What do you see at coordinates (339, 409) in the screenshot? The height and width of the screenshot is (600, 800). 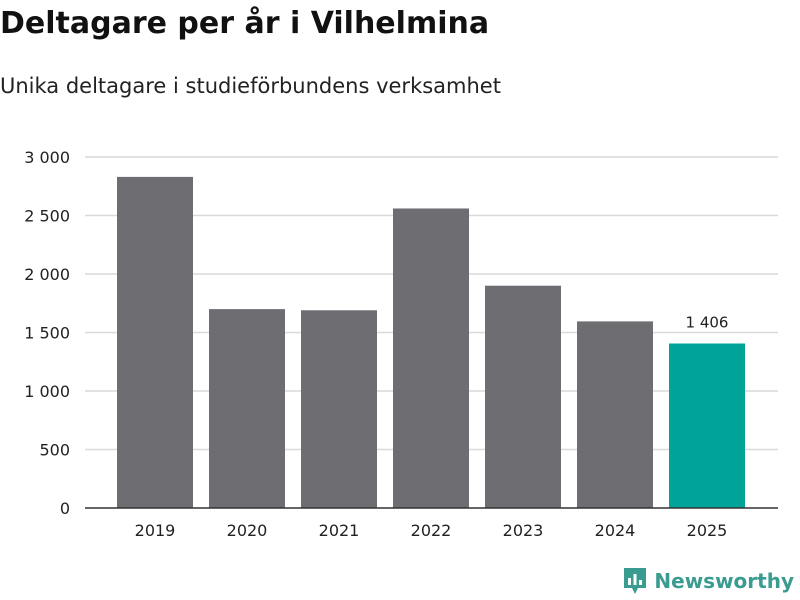 I see `bar-2021` at bounding box center [339, 409].